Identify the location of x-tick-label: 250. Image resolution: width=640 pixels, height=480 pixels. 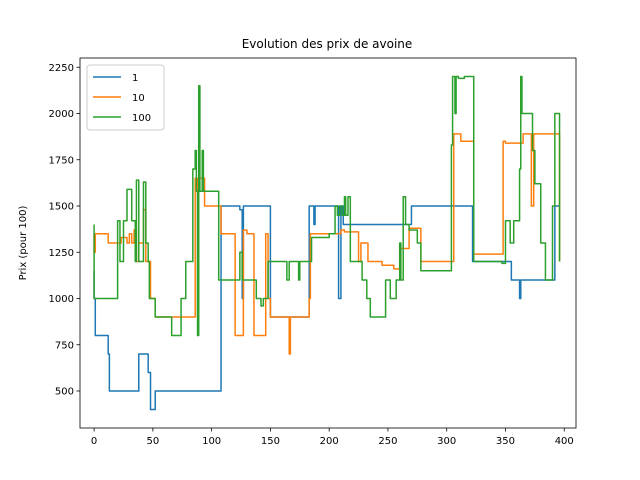
(387, 441).